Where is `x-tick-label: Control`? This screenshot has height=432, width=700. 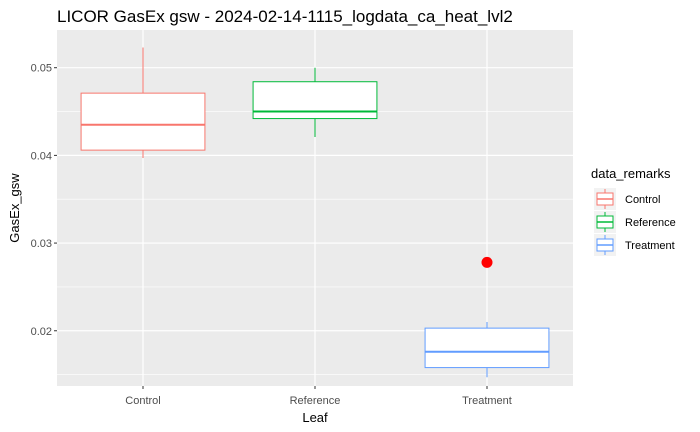
x-tick-label: Control is located at coordinates (142, 401).